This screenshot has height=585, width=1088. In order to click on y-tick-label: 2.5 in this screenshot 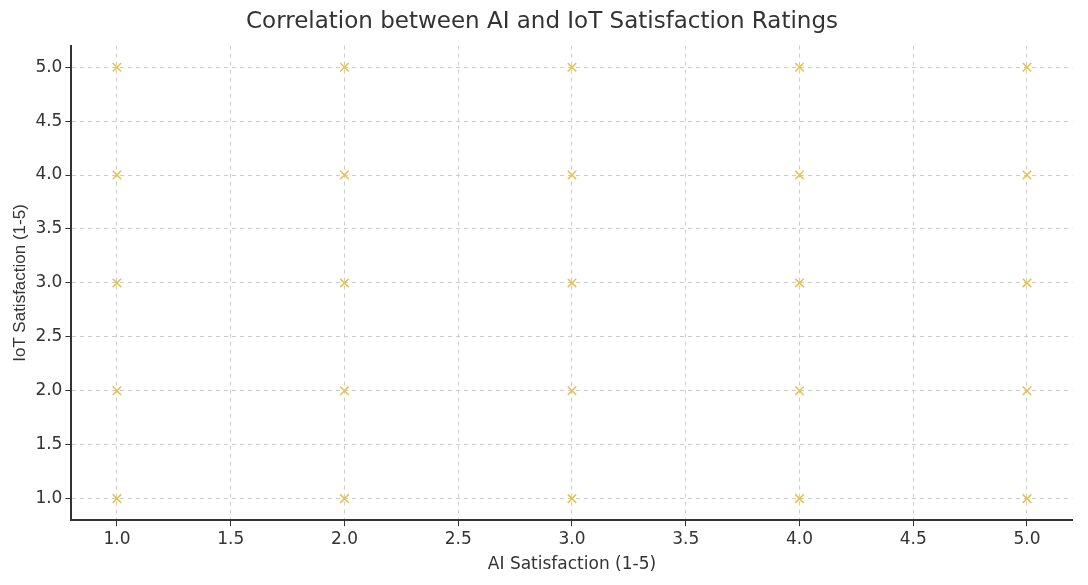, I will do `click(49, 335)`.